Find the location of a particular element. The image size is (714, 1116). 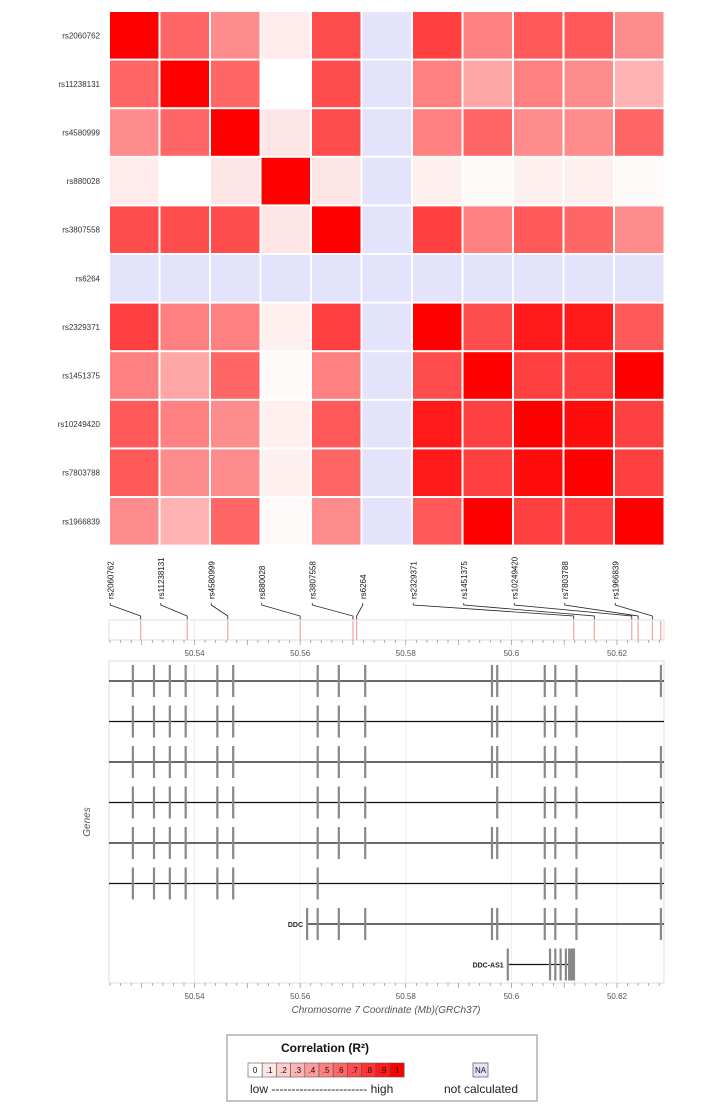

snp-track-box is located at coordinates (386, 630).